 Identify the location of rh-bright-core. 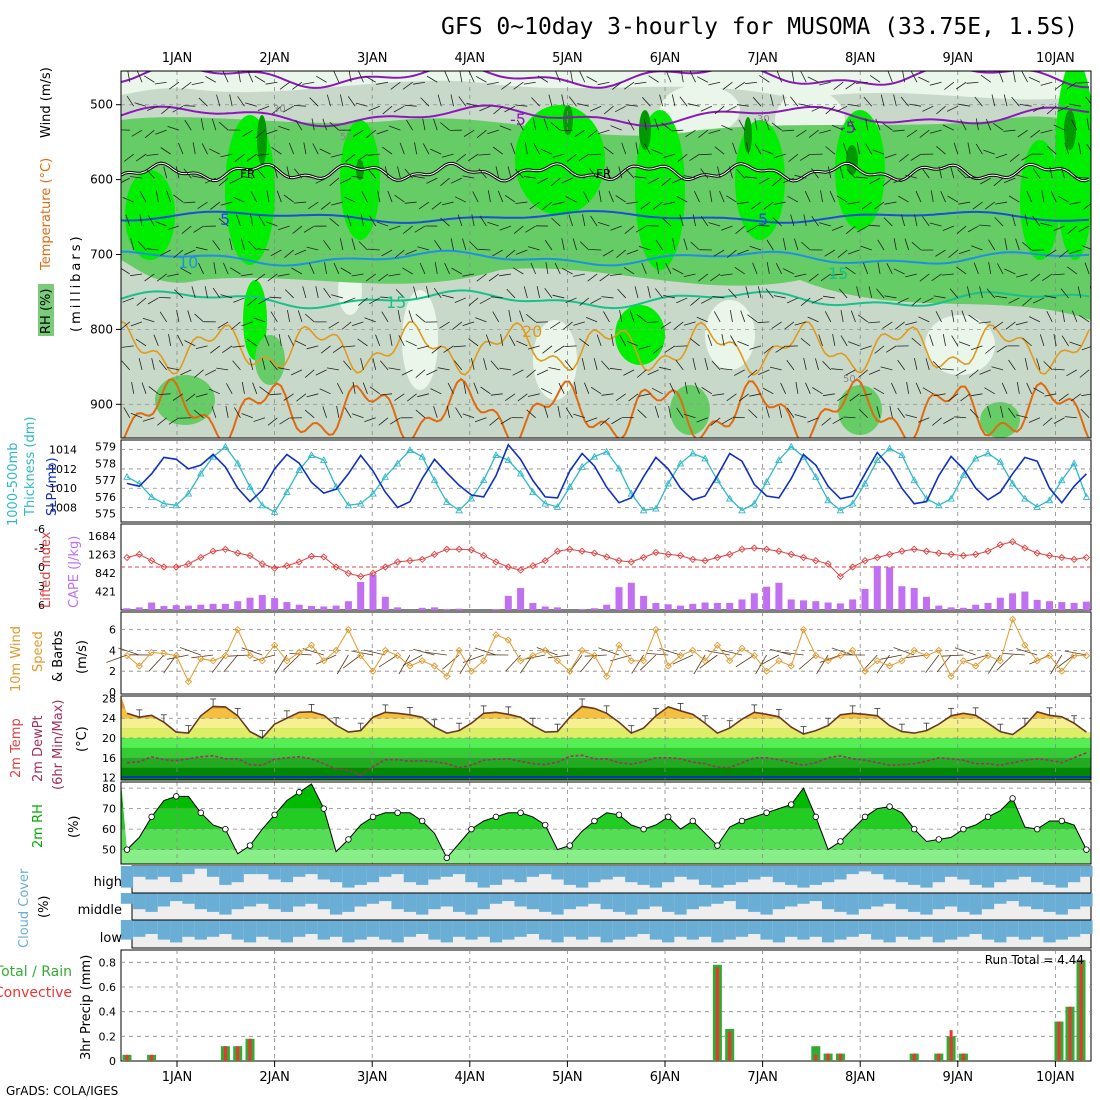
(660, 190).